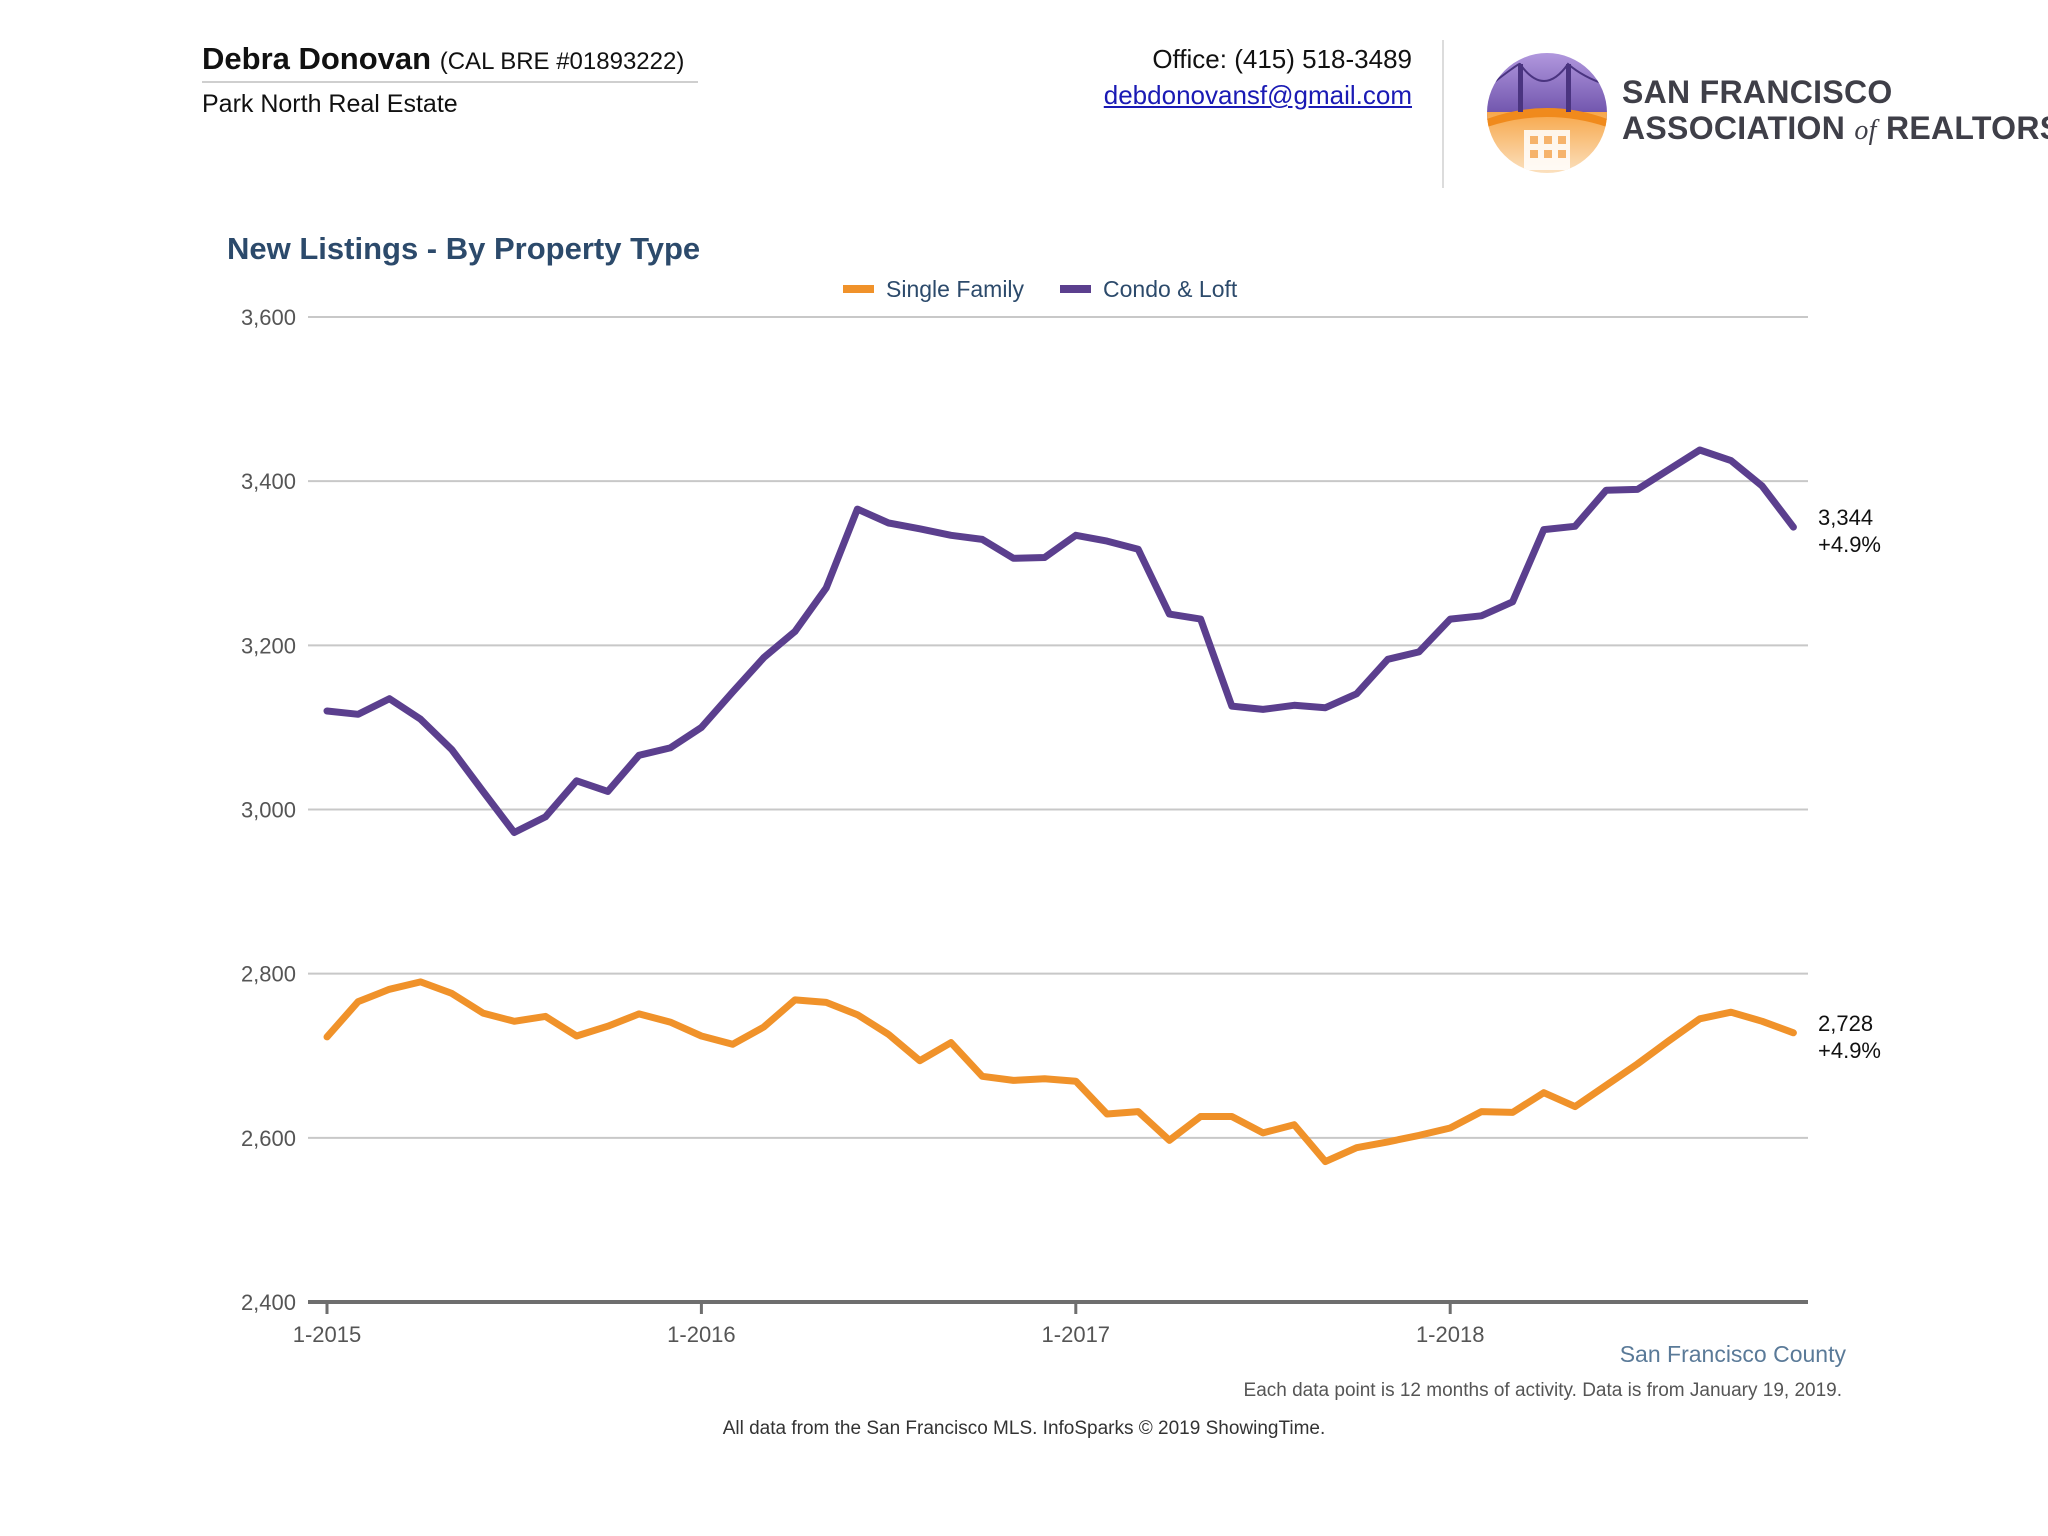 This screenshot has height=1536, width=2048. Describe the element at coordinates (955, 289) in the screenshot. I see `legend-label: Single Family` at that location.